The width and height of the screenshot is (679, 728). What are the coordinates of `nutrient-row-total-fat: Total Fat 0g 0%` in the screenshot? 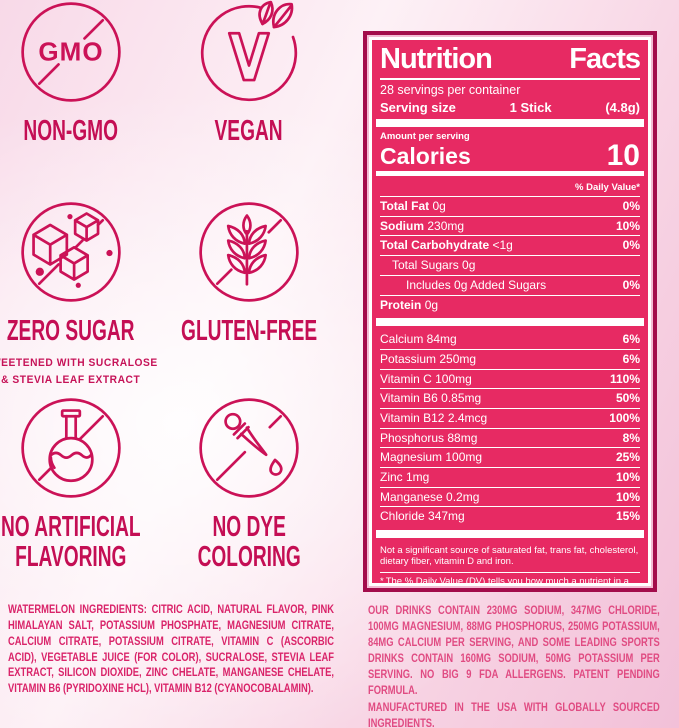 It's located at (510, 207).